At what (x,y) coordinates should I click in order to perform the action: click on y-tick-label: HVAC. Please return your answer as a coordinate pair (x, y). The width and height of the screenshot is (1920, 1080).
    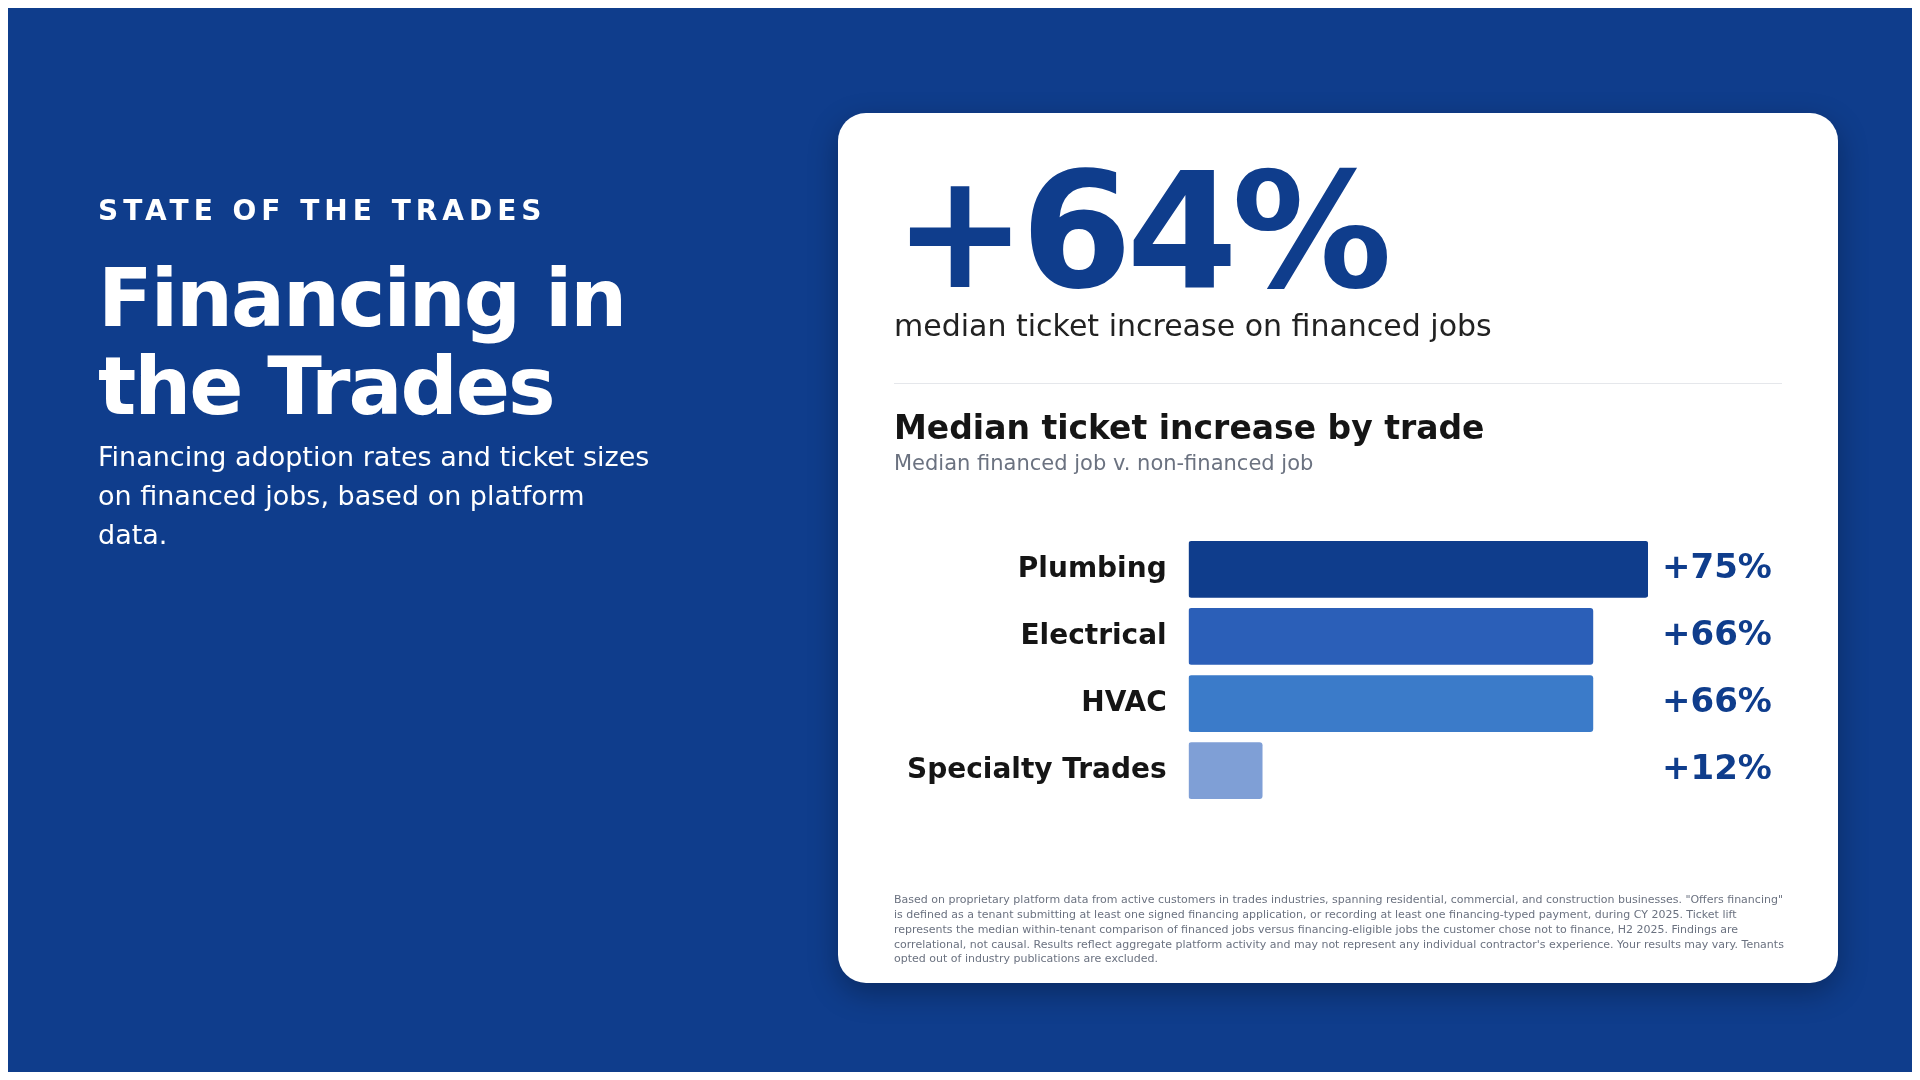
    Looking at the image, I should click on (1124, 701).